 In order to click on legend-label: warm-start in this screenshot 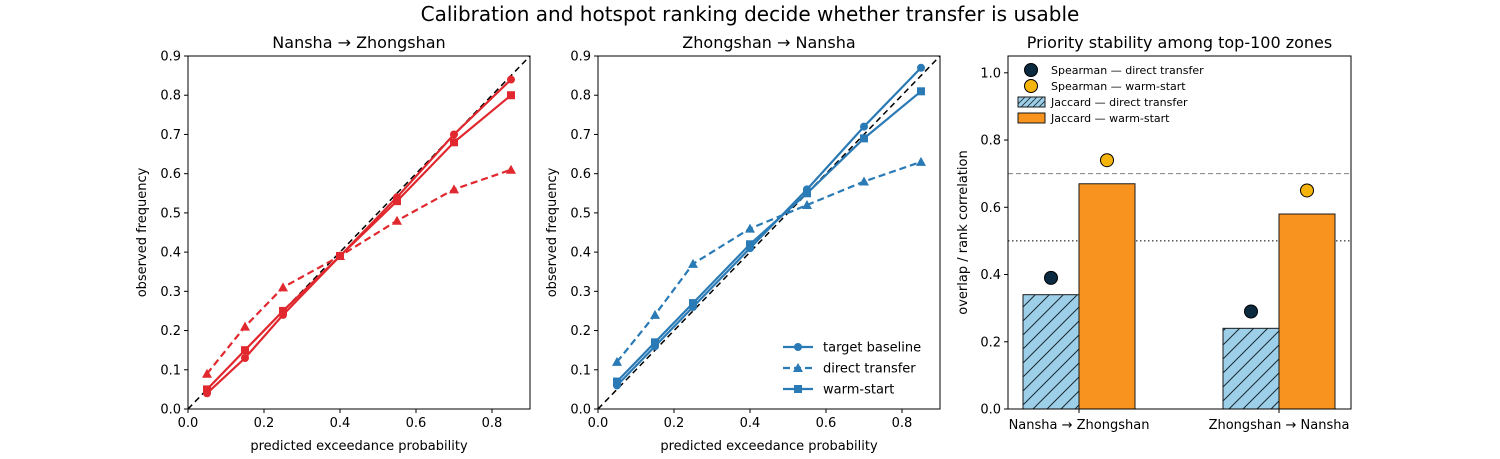, I will do `click(858, 390)`.